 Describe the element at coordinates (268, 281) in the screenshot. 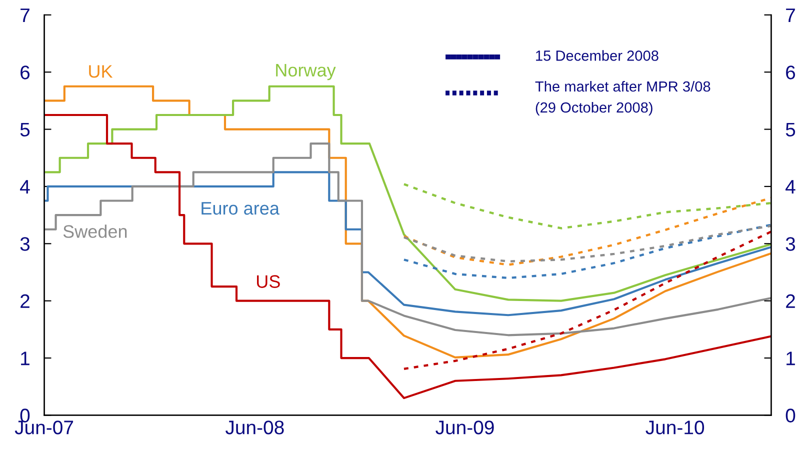

I see `series-label: US` at that location.